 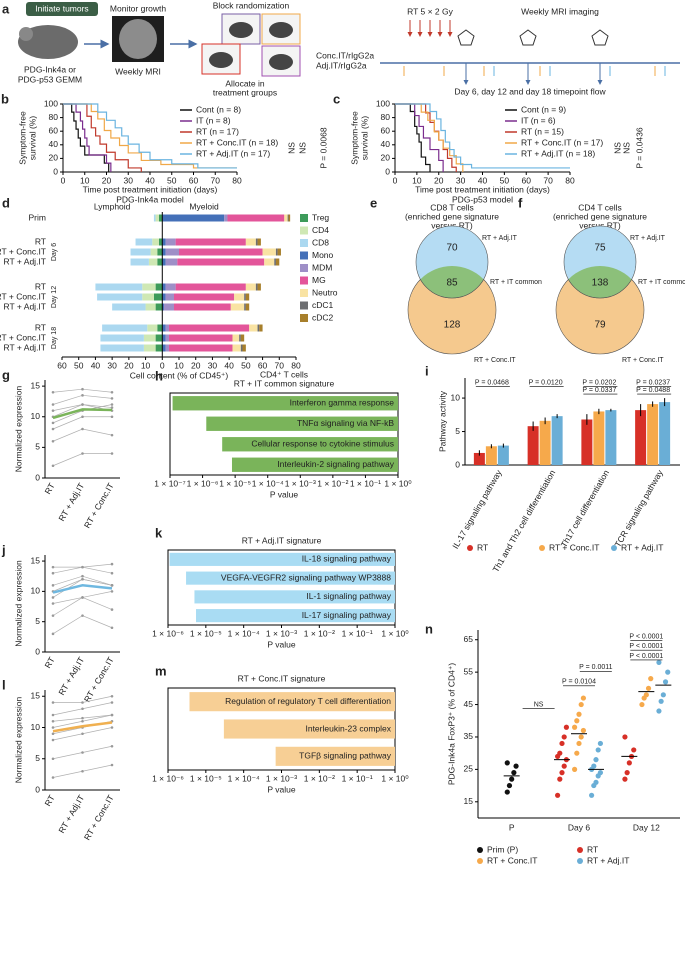 I want to click on panel-title: RT + Conc.IT signature, so click(x=282, y=678).